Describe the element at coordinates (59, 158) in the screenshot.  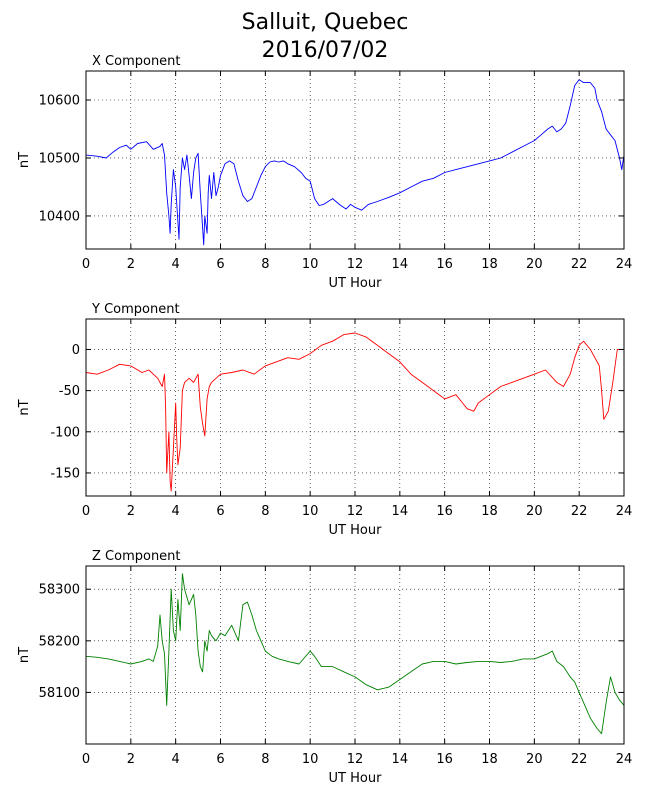
I see `y-tick-label: 10500` at that location.